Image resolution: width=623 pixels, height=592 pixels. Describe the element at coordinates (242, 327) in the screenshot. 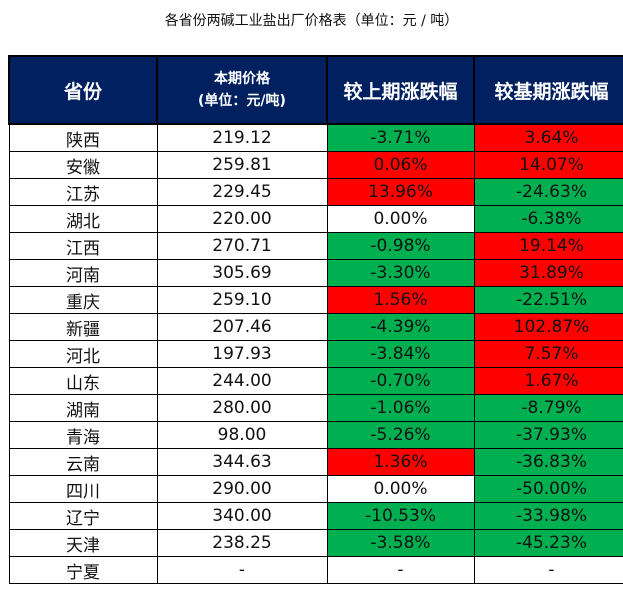

I see `price-cell: 207.46` at that location.